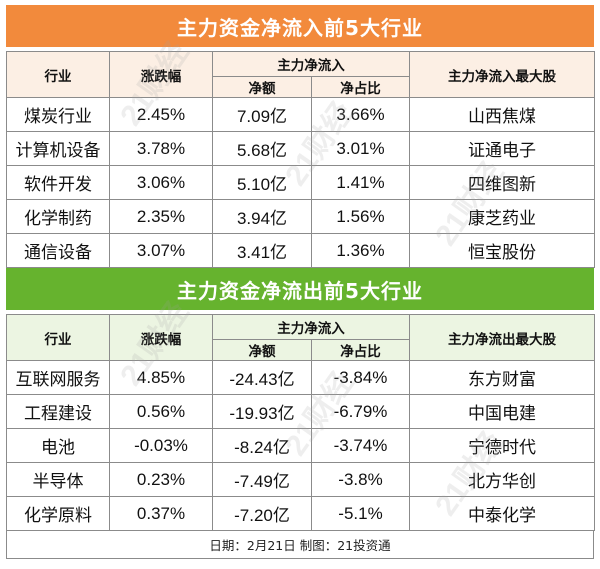 The height and width of the screenshot is (569, 600). Describe the element at coordinates (58, 479) in the screenshot. I see `industry-cell: 半导体` at that location.